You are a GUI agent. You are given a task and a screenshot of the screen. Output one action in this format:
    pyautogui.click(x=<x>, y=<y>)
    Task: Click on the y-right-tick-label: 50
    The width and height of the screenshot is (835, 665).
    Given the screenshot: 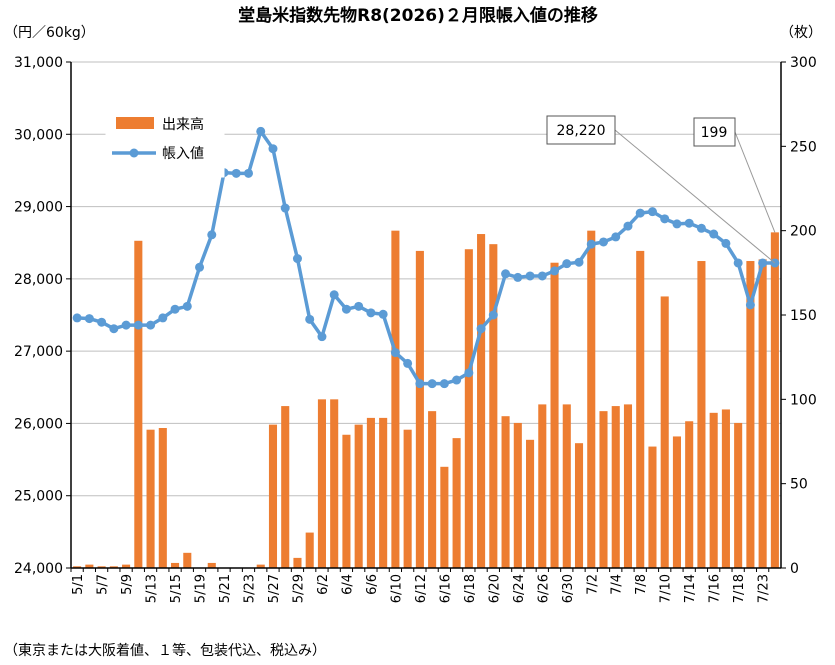 What is the action you would take?
    pyautogui.click(x=799, y=485)
    